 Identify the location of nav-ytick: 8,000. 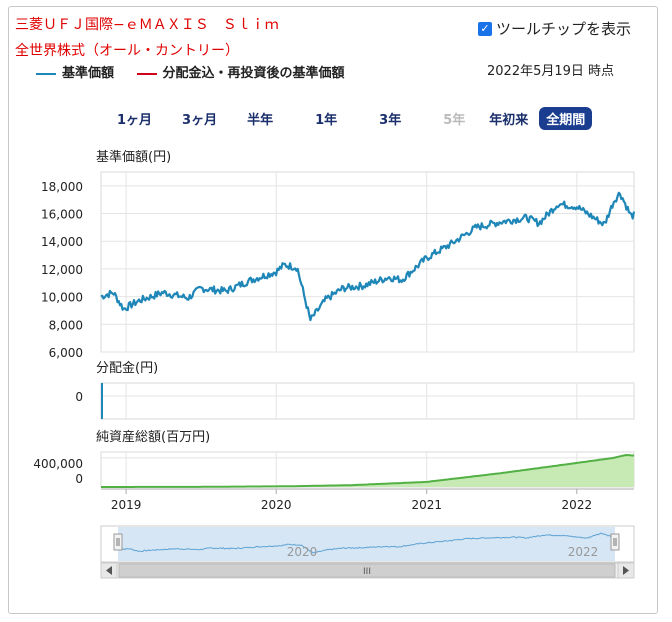
(66, 325).